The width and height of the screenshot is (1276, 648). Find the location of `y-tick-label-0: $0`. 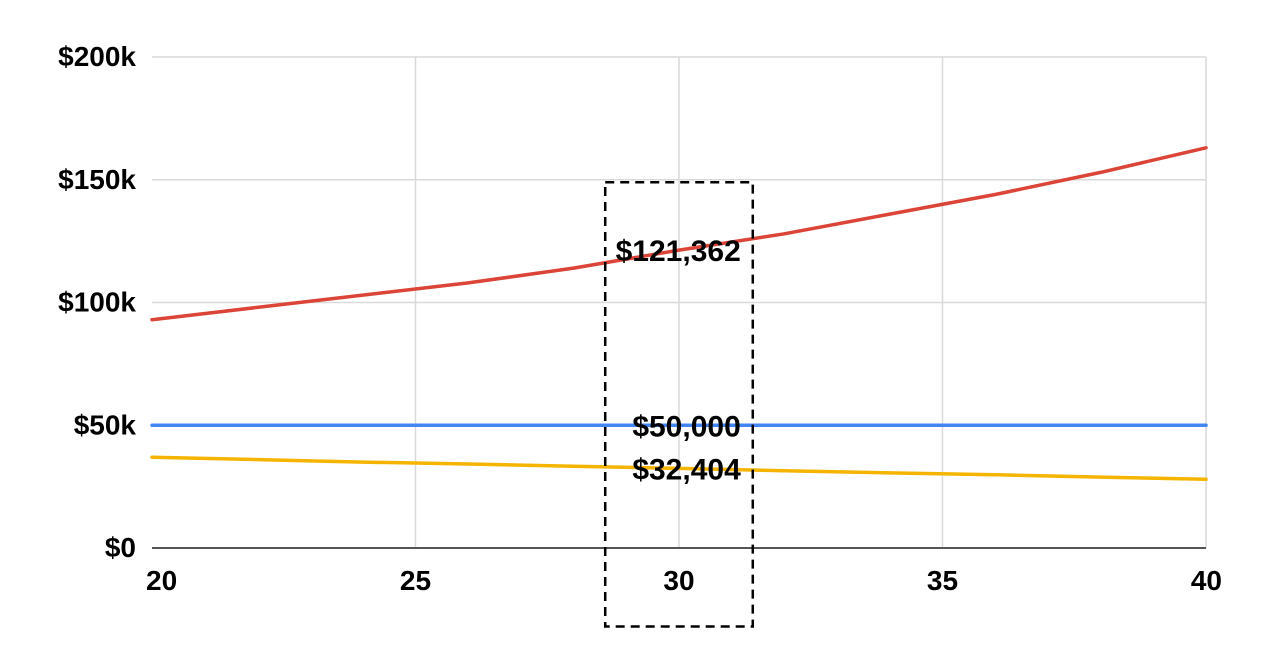

y-tick-label-0: $0 is located at coordinates (120, 547).